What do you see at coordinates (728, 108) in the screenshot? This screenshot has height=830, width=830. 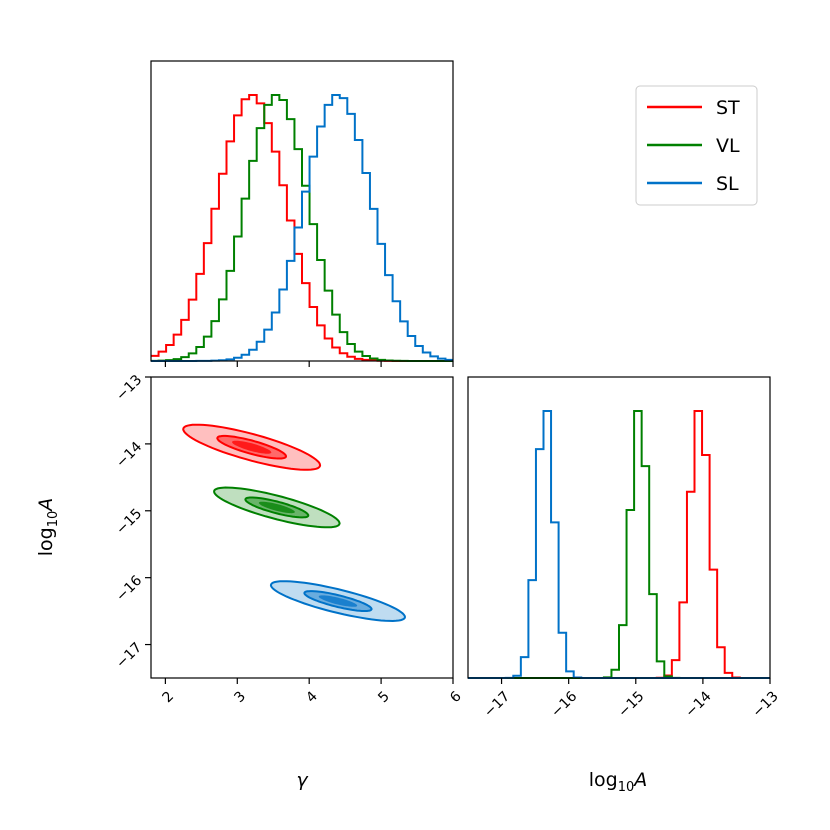 I see `legend-label-st: ST` at bounding box center [728, 108].